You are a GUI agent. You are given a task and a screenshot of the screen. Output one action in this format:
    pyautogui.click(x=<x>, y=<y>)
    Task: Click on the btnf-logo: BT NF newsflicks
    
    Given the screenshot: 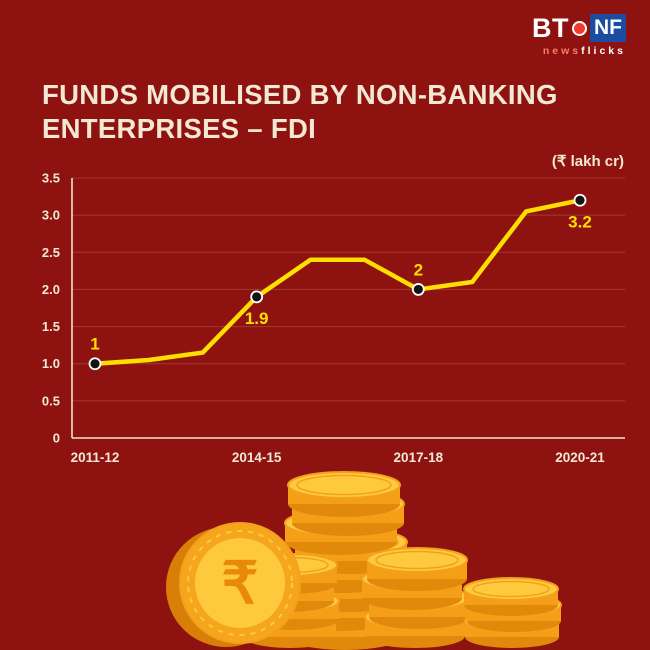 What is the action you would take?
    pyautogui.click(x=579, y=35)
    